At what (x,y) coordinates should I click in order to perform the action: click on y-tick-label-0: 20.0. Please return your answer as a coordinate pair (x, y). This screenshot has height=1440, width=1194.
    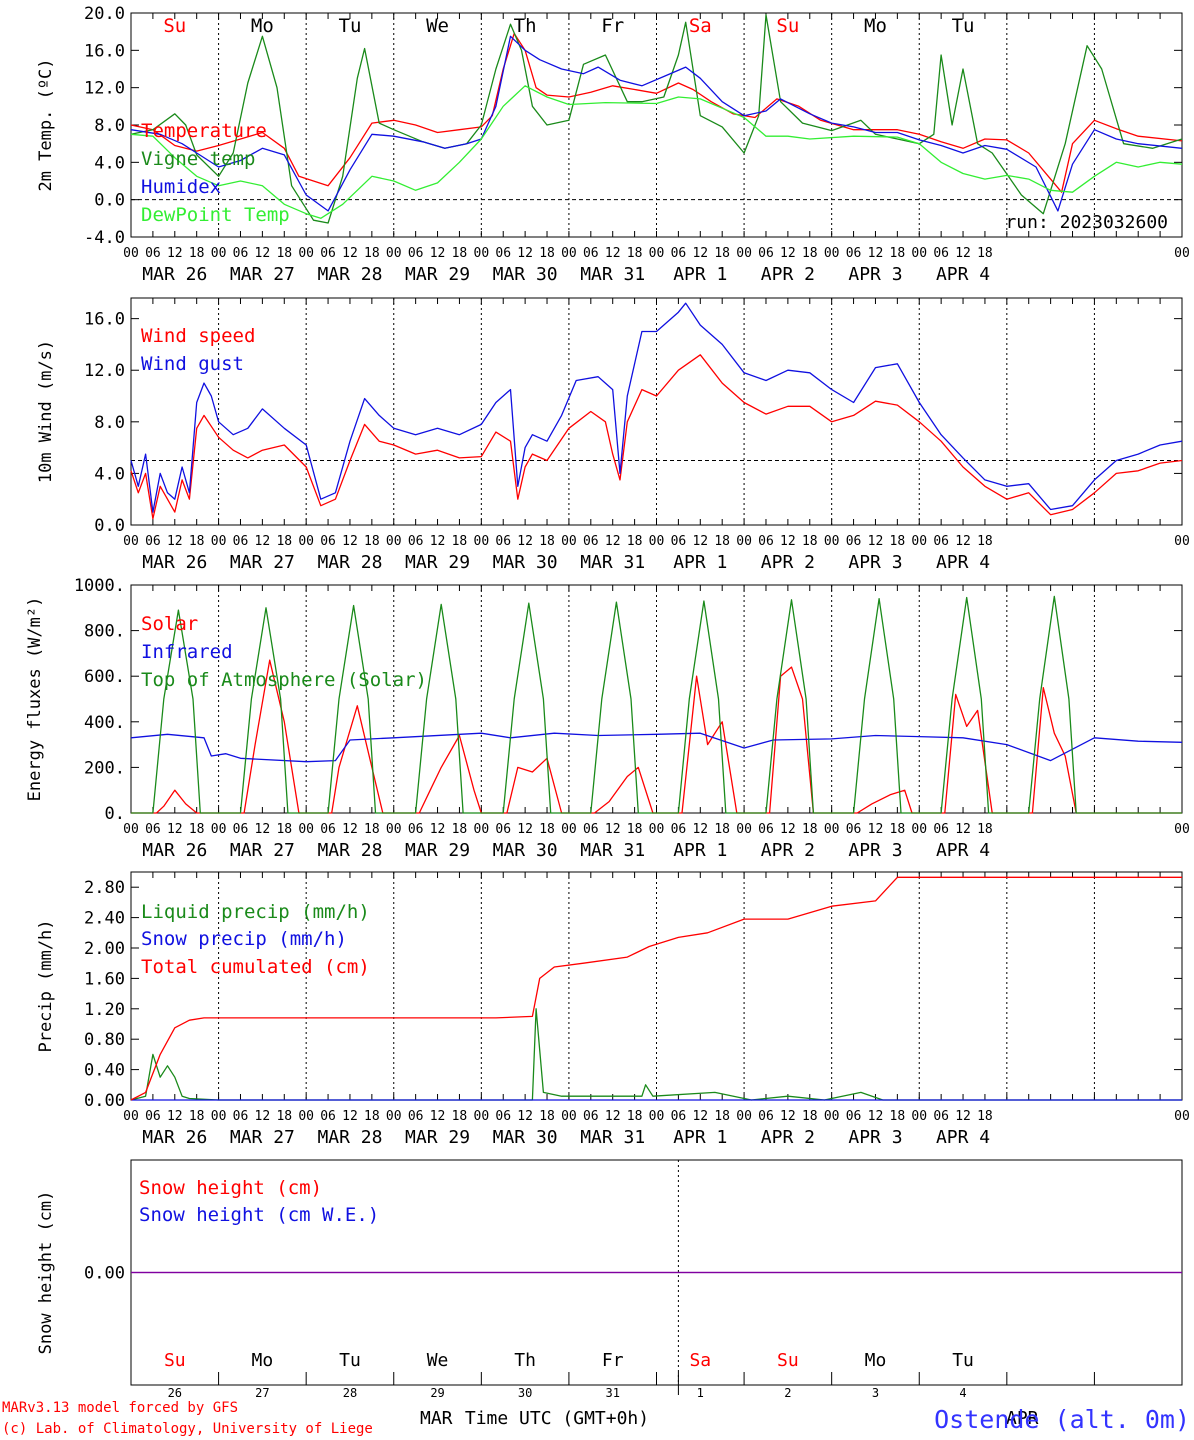
    Looking at the image, I should click on (104, 14).